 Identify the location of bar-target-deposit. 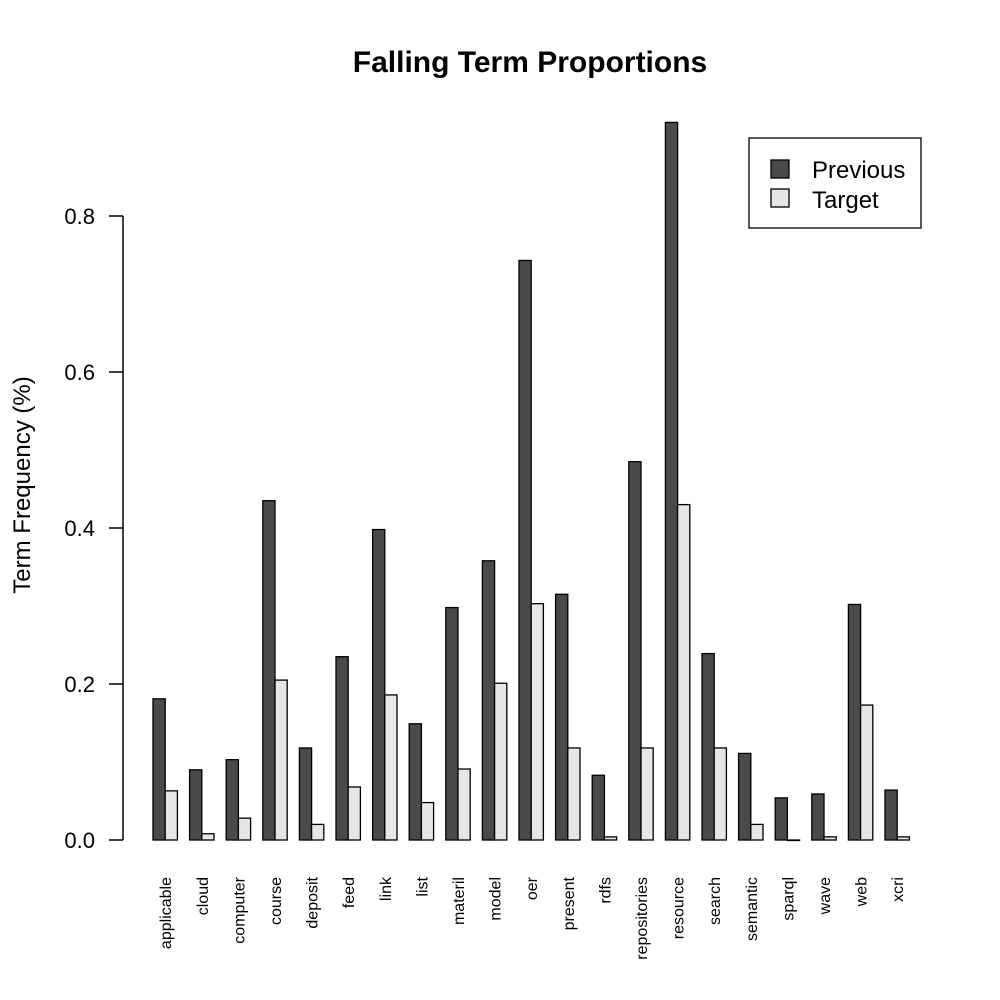
(317, 832).